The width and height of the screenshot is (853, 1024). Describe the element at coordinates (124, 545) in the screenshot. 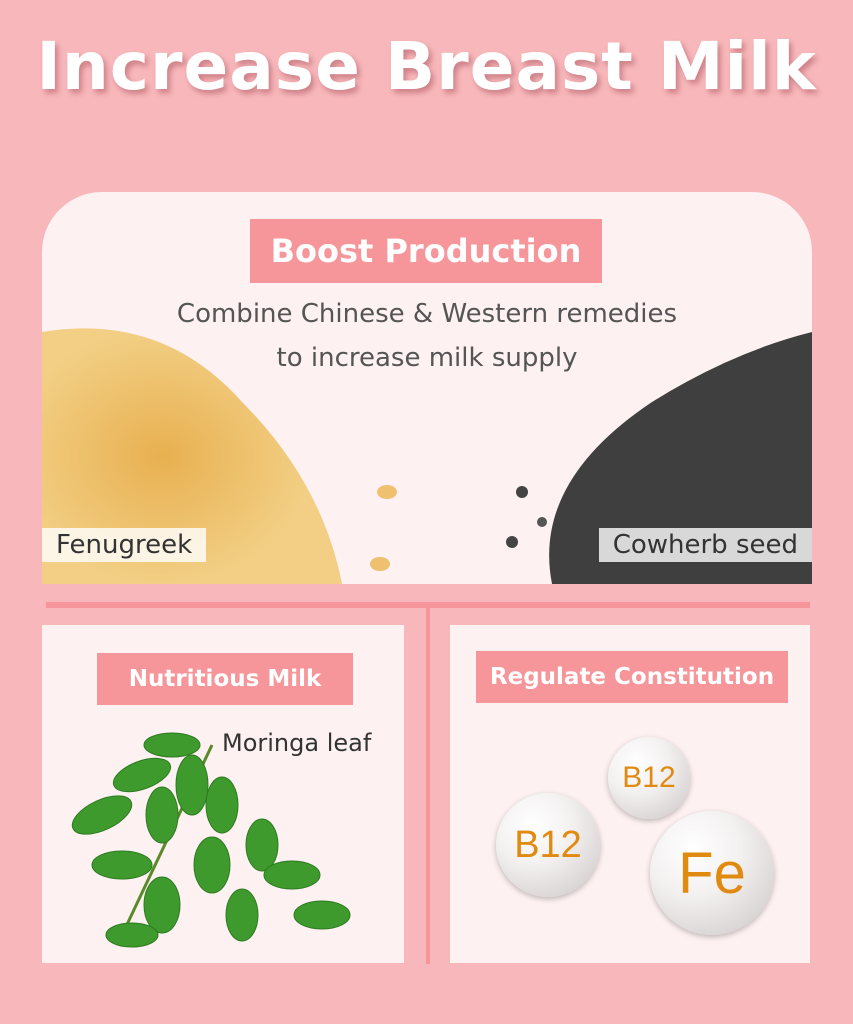

I see `fenugreek-label: Fenugreek` at that location.